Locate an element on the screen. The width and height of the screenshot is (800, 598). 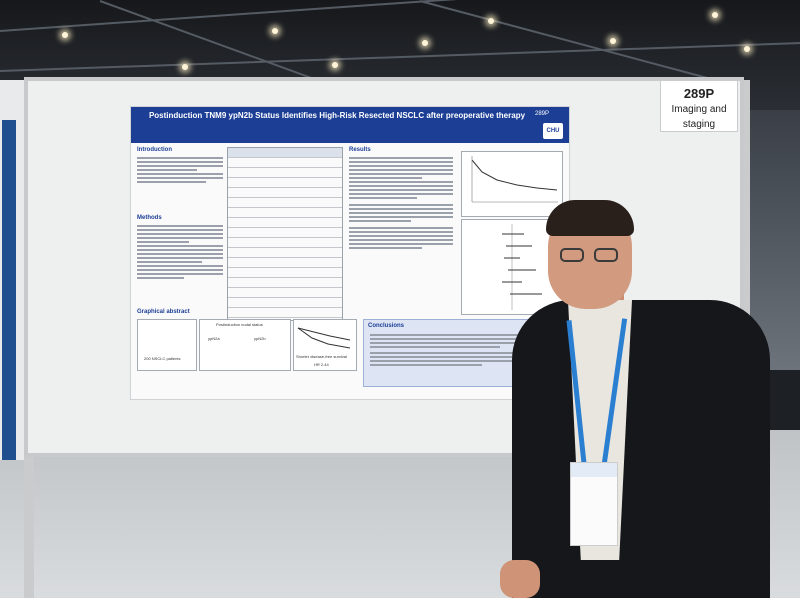
section-results: Results is located at coordinates (360, 150).